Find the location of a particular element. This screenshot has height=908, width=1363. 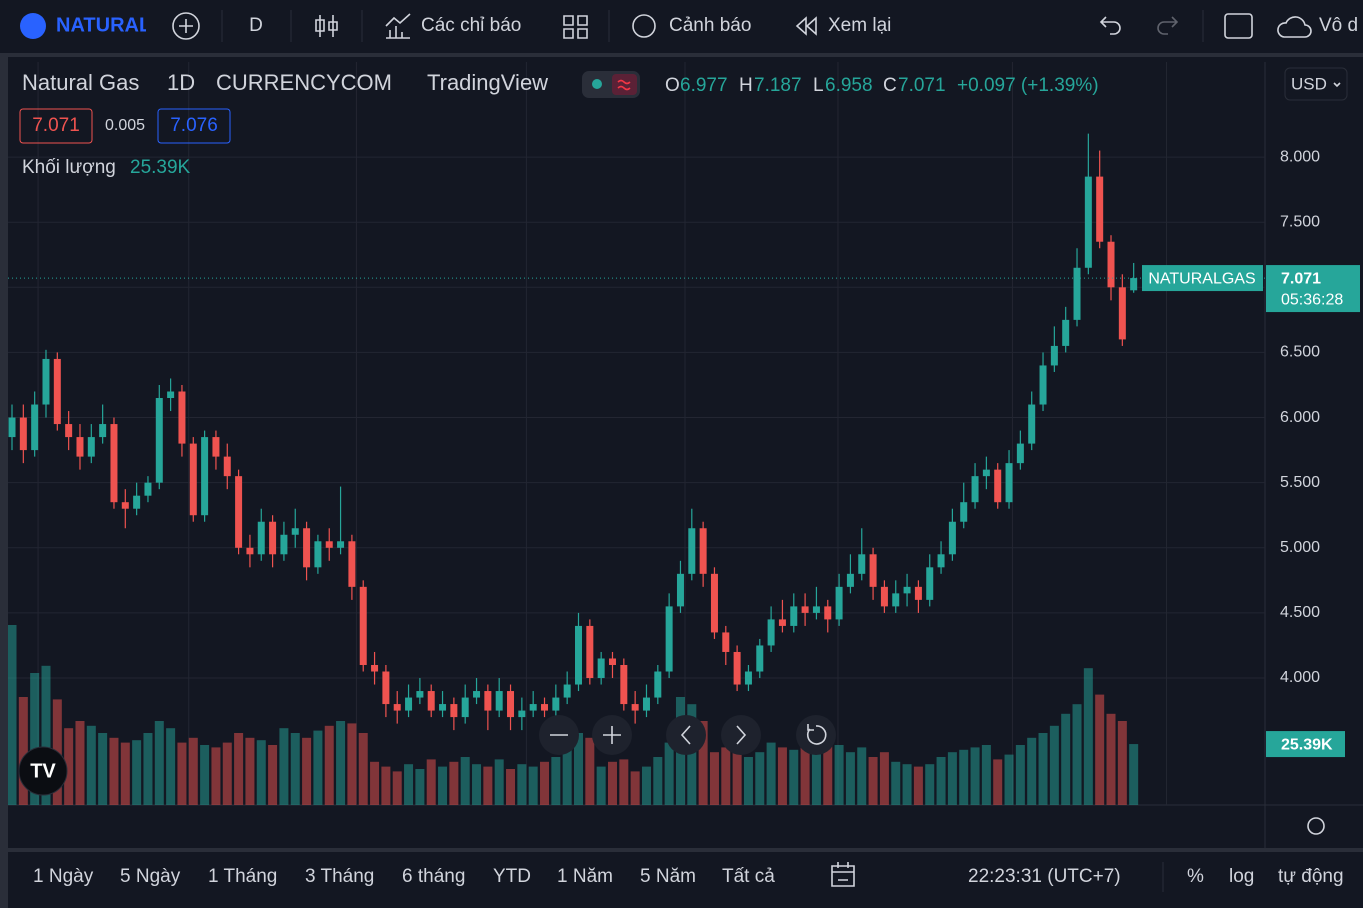

date-range-icon is located at coordinates (843, 874).